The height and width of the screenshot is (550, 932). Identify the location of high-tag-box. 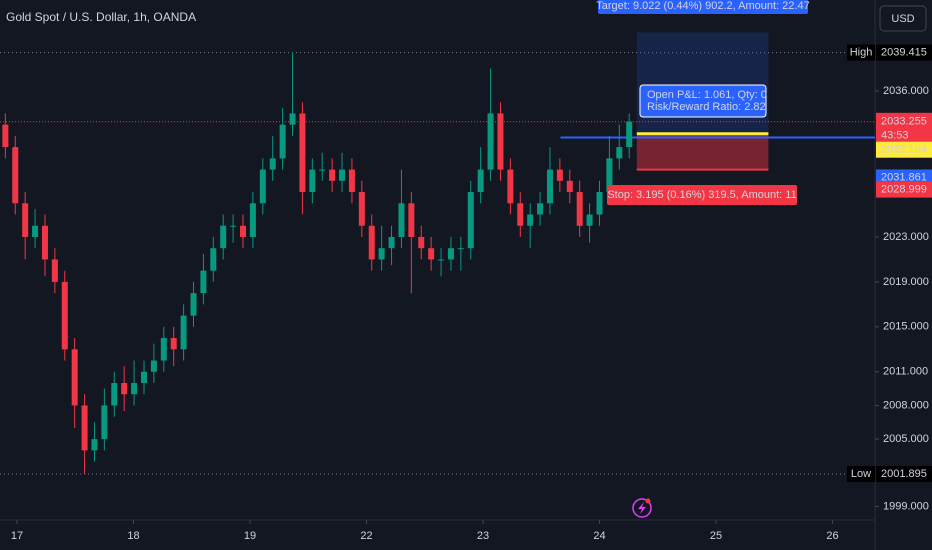
(861, 52).